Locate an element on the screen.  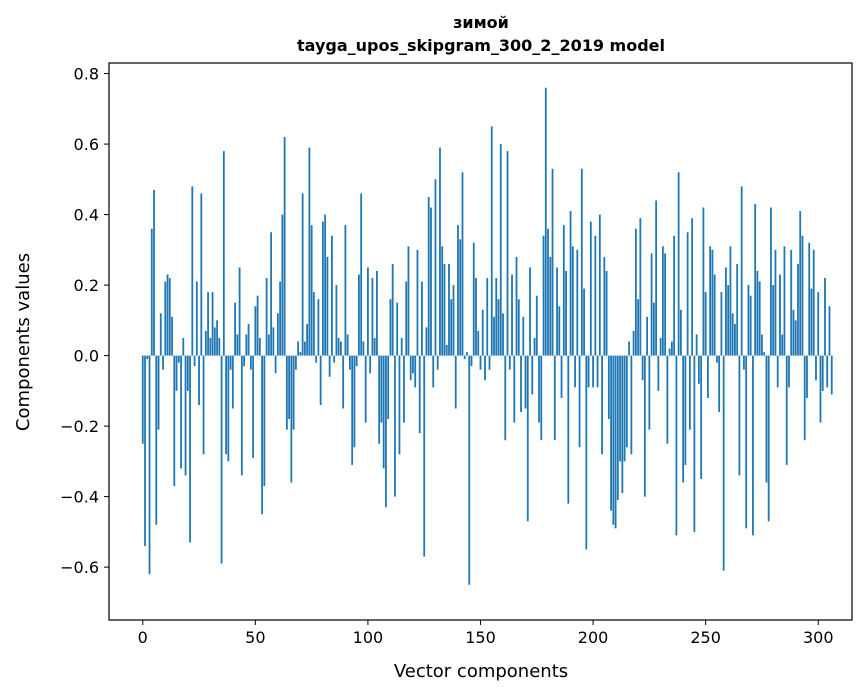
y-tick-label: 0.8 is located at coordinates (86, 74).